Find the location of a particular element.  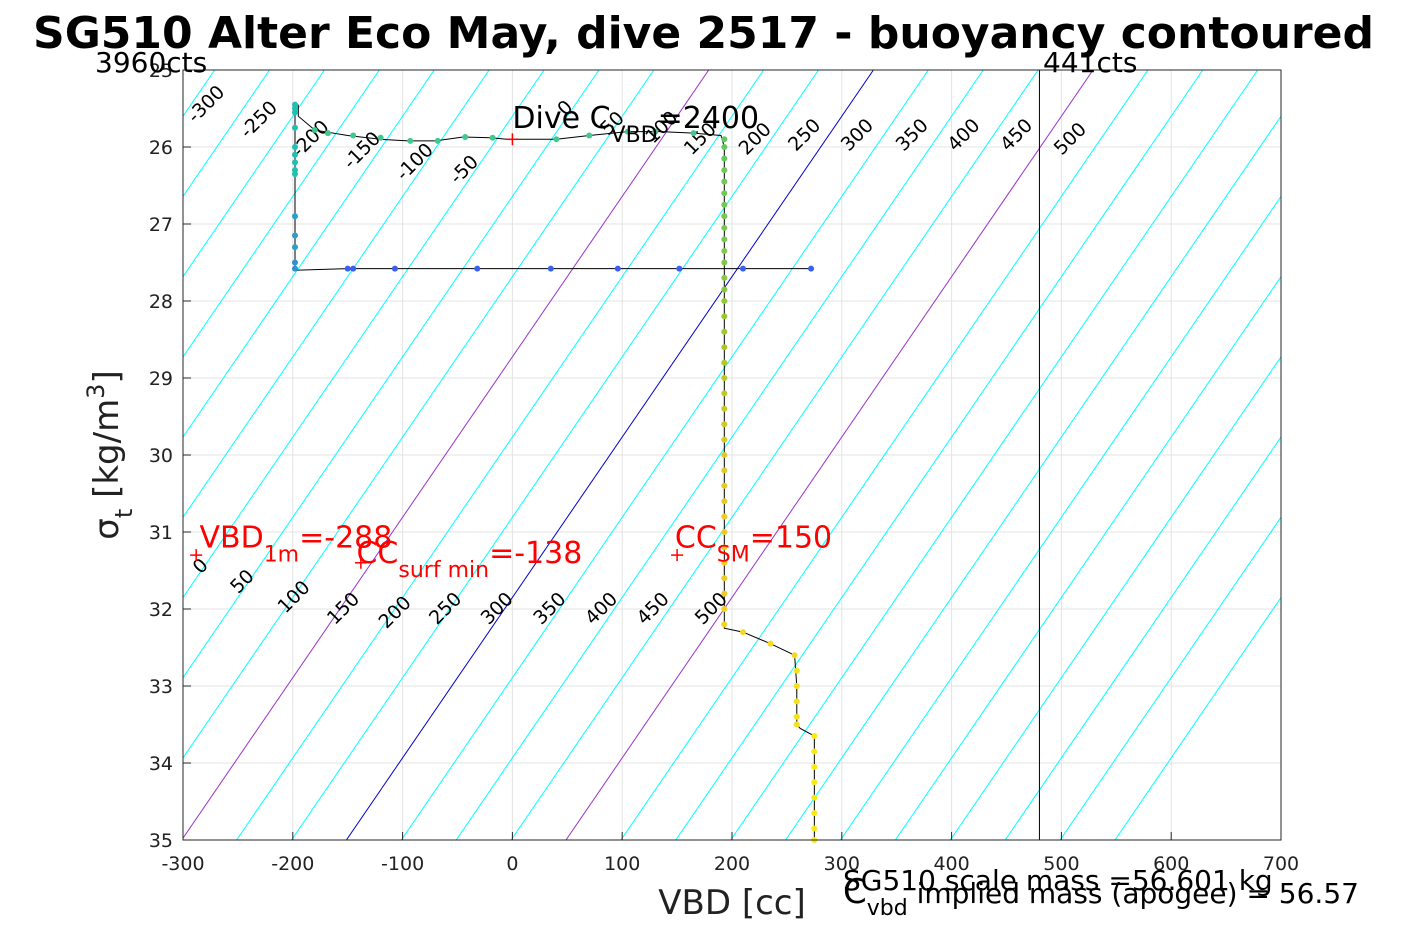

y-tick-label: 33 is located at coordinates (161, 687).